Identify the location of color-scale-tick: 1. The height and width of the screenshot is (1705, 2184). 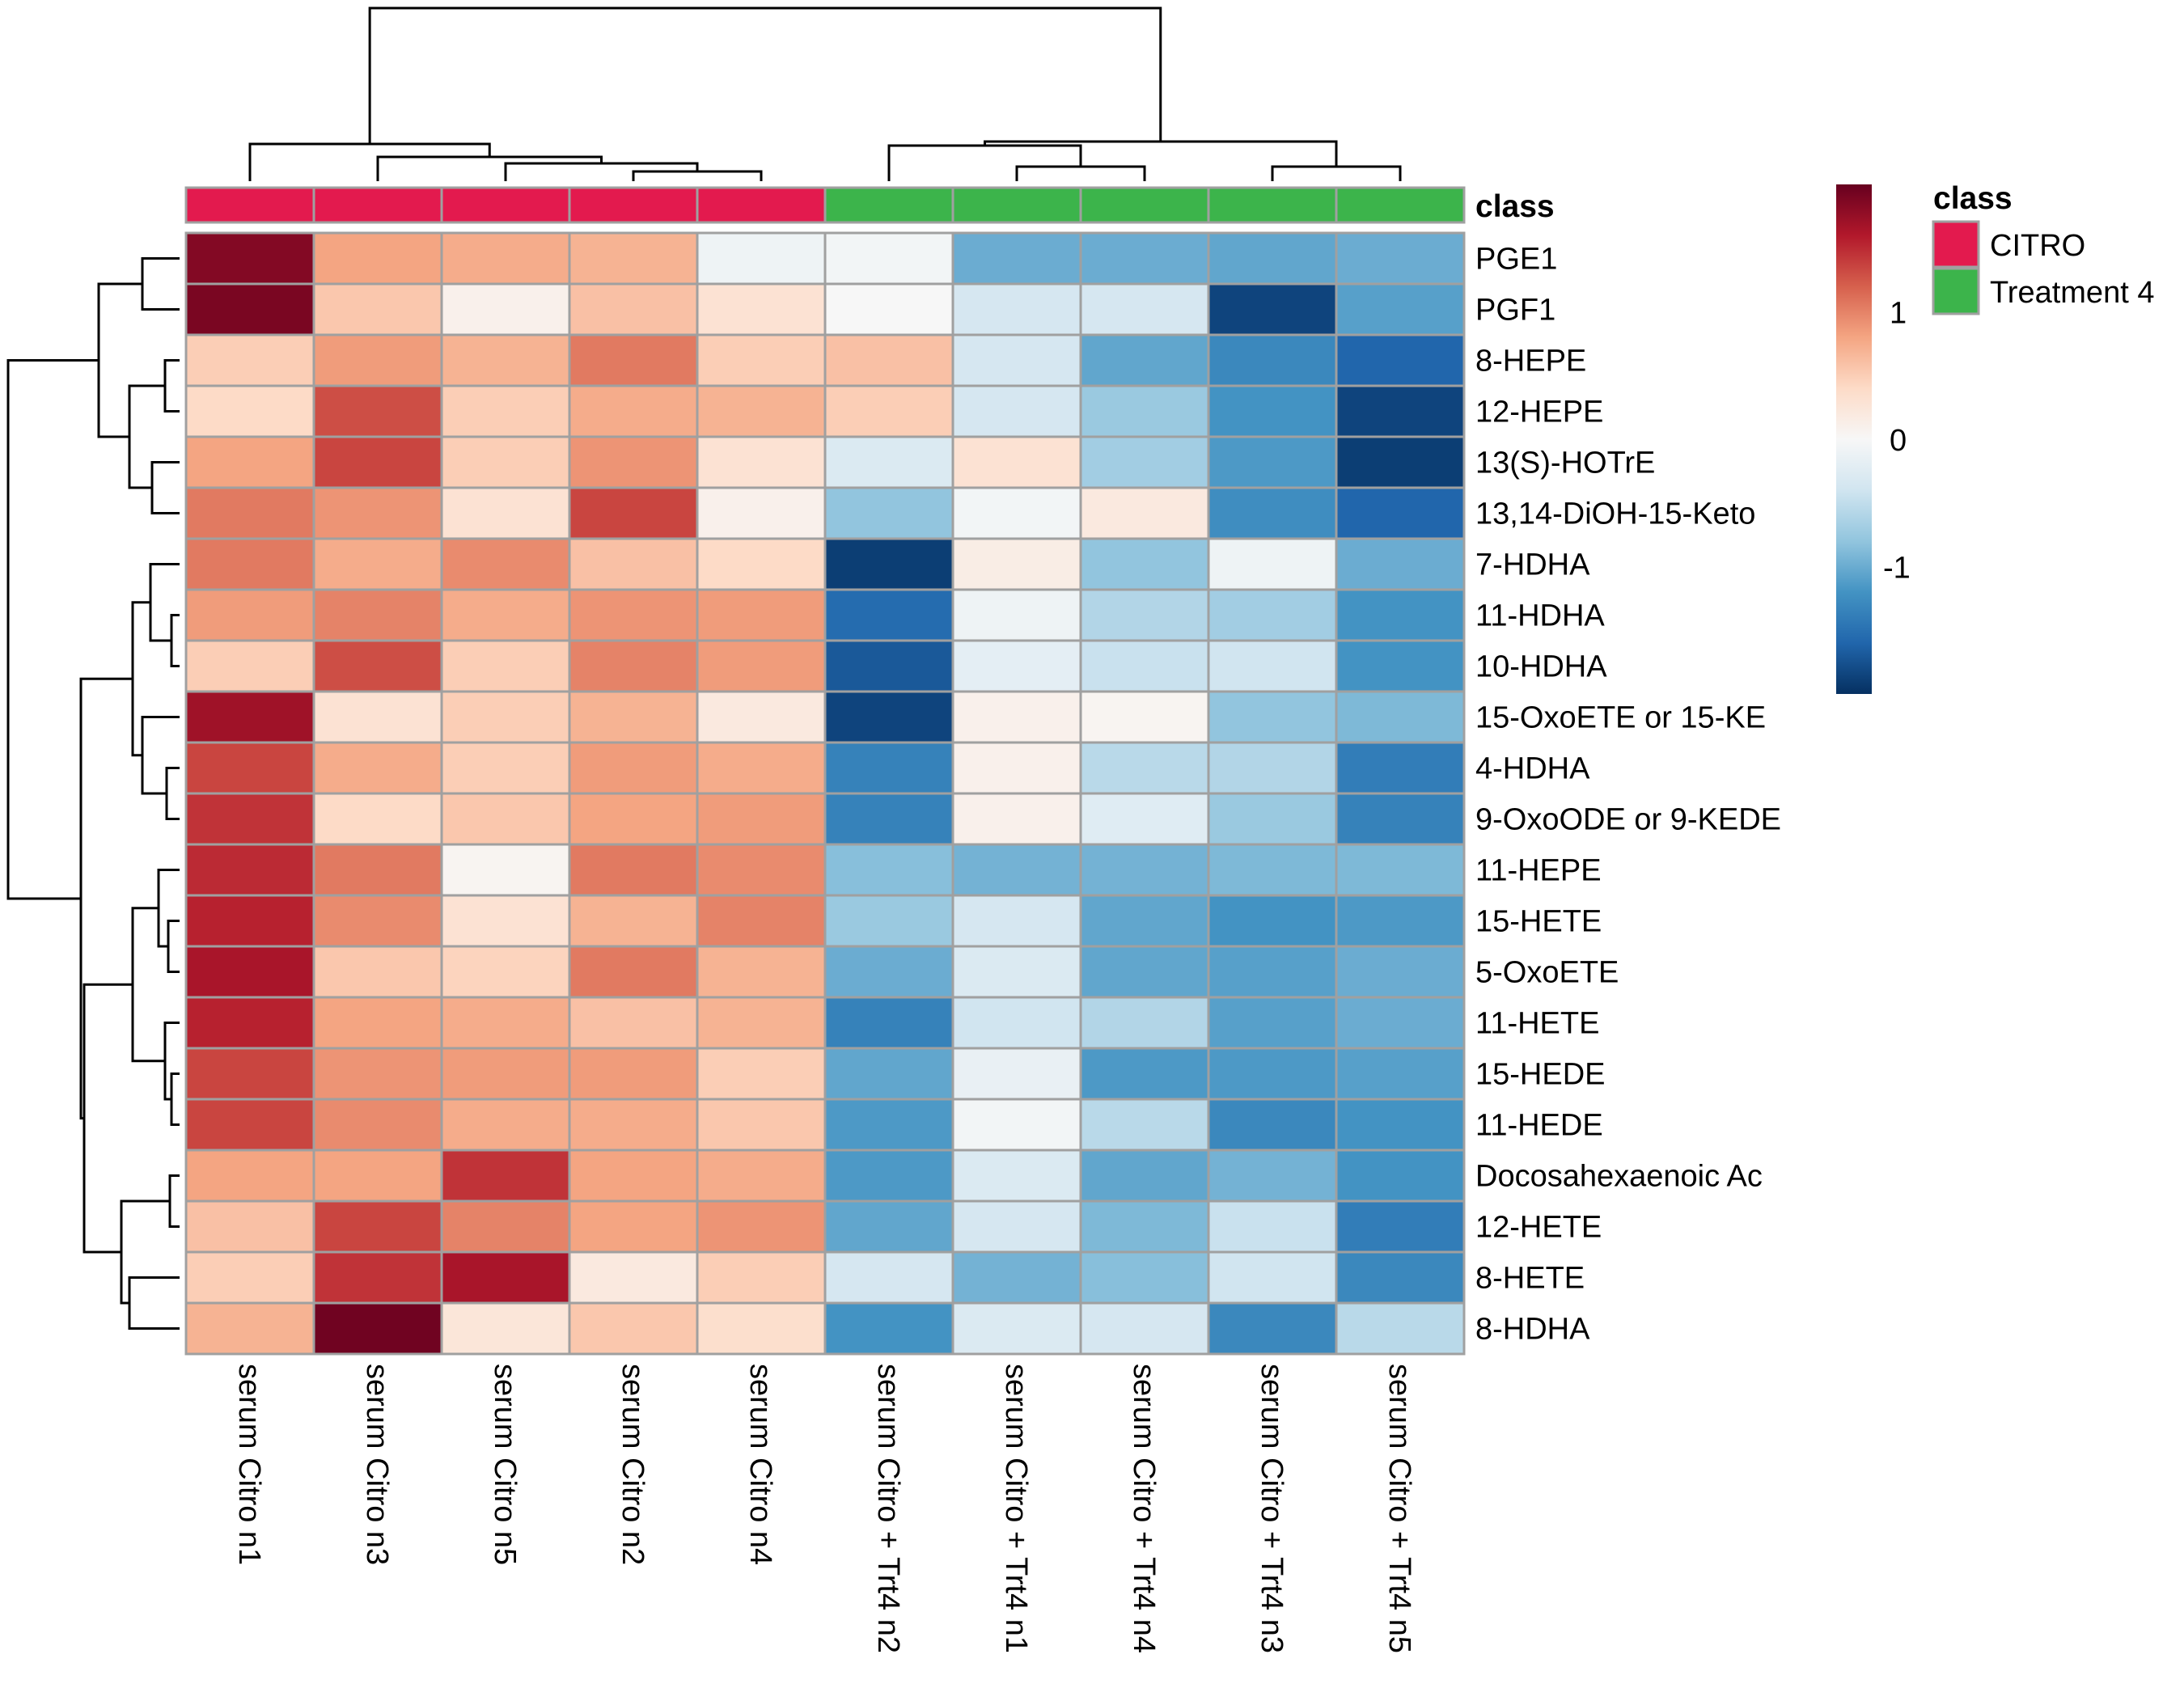
(1899, 314).